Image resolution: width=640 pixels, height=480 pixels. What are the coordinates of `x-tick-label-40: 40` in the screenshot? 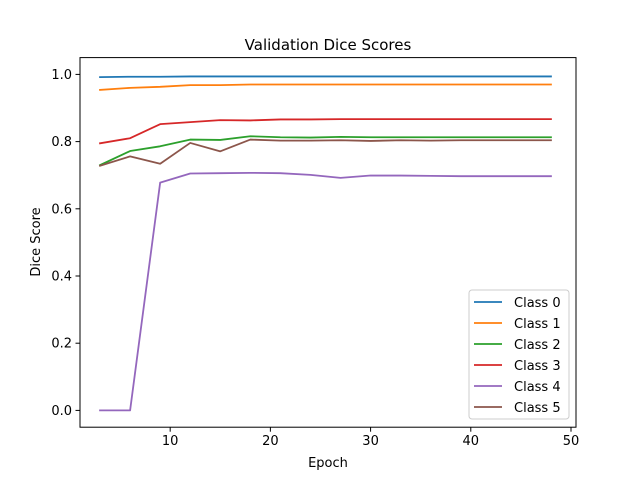 It's located at (471, 441).